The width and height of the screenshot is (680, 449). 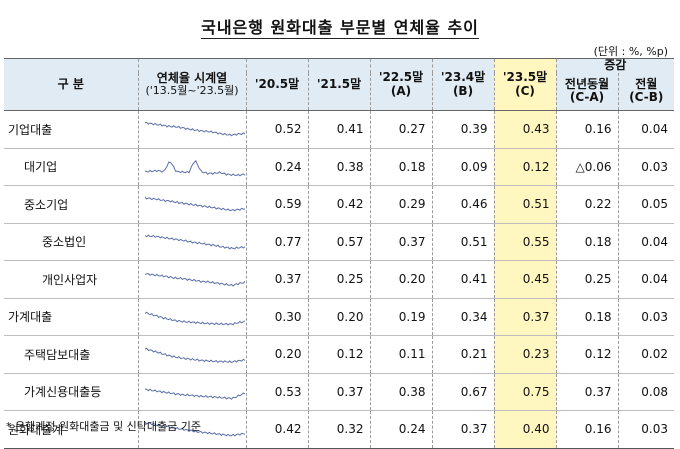 I want to click on header-205: '20.5말, so click(x=277, y=84).